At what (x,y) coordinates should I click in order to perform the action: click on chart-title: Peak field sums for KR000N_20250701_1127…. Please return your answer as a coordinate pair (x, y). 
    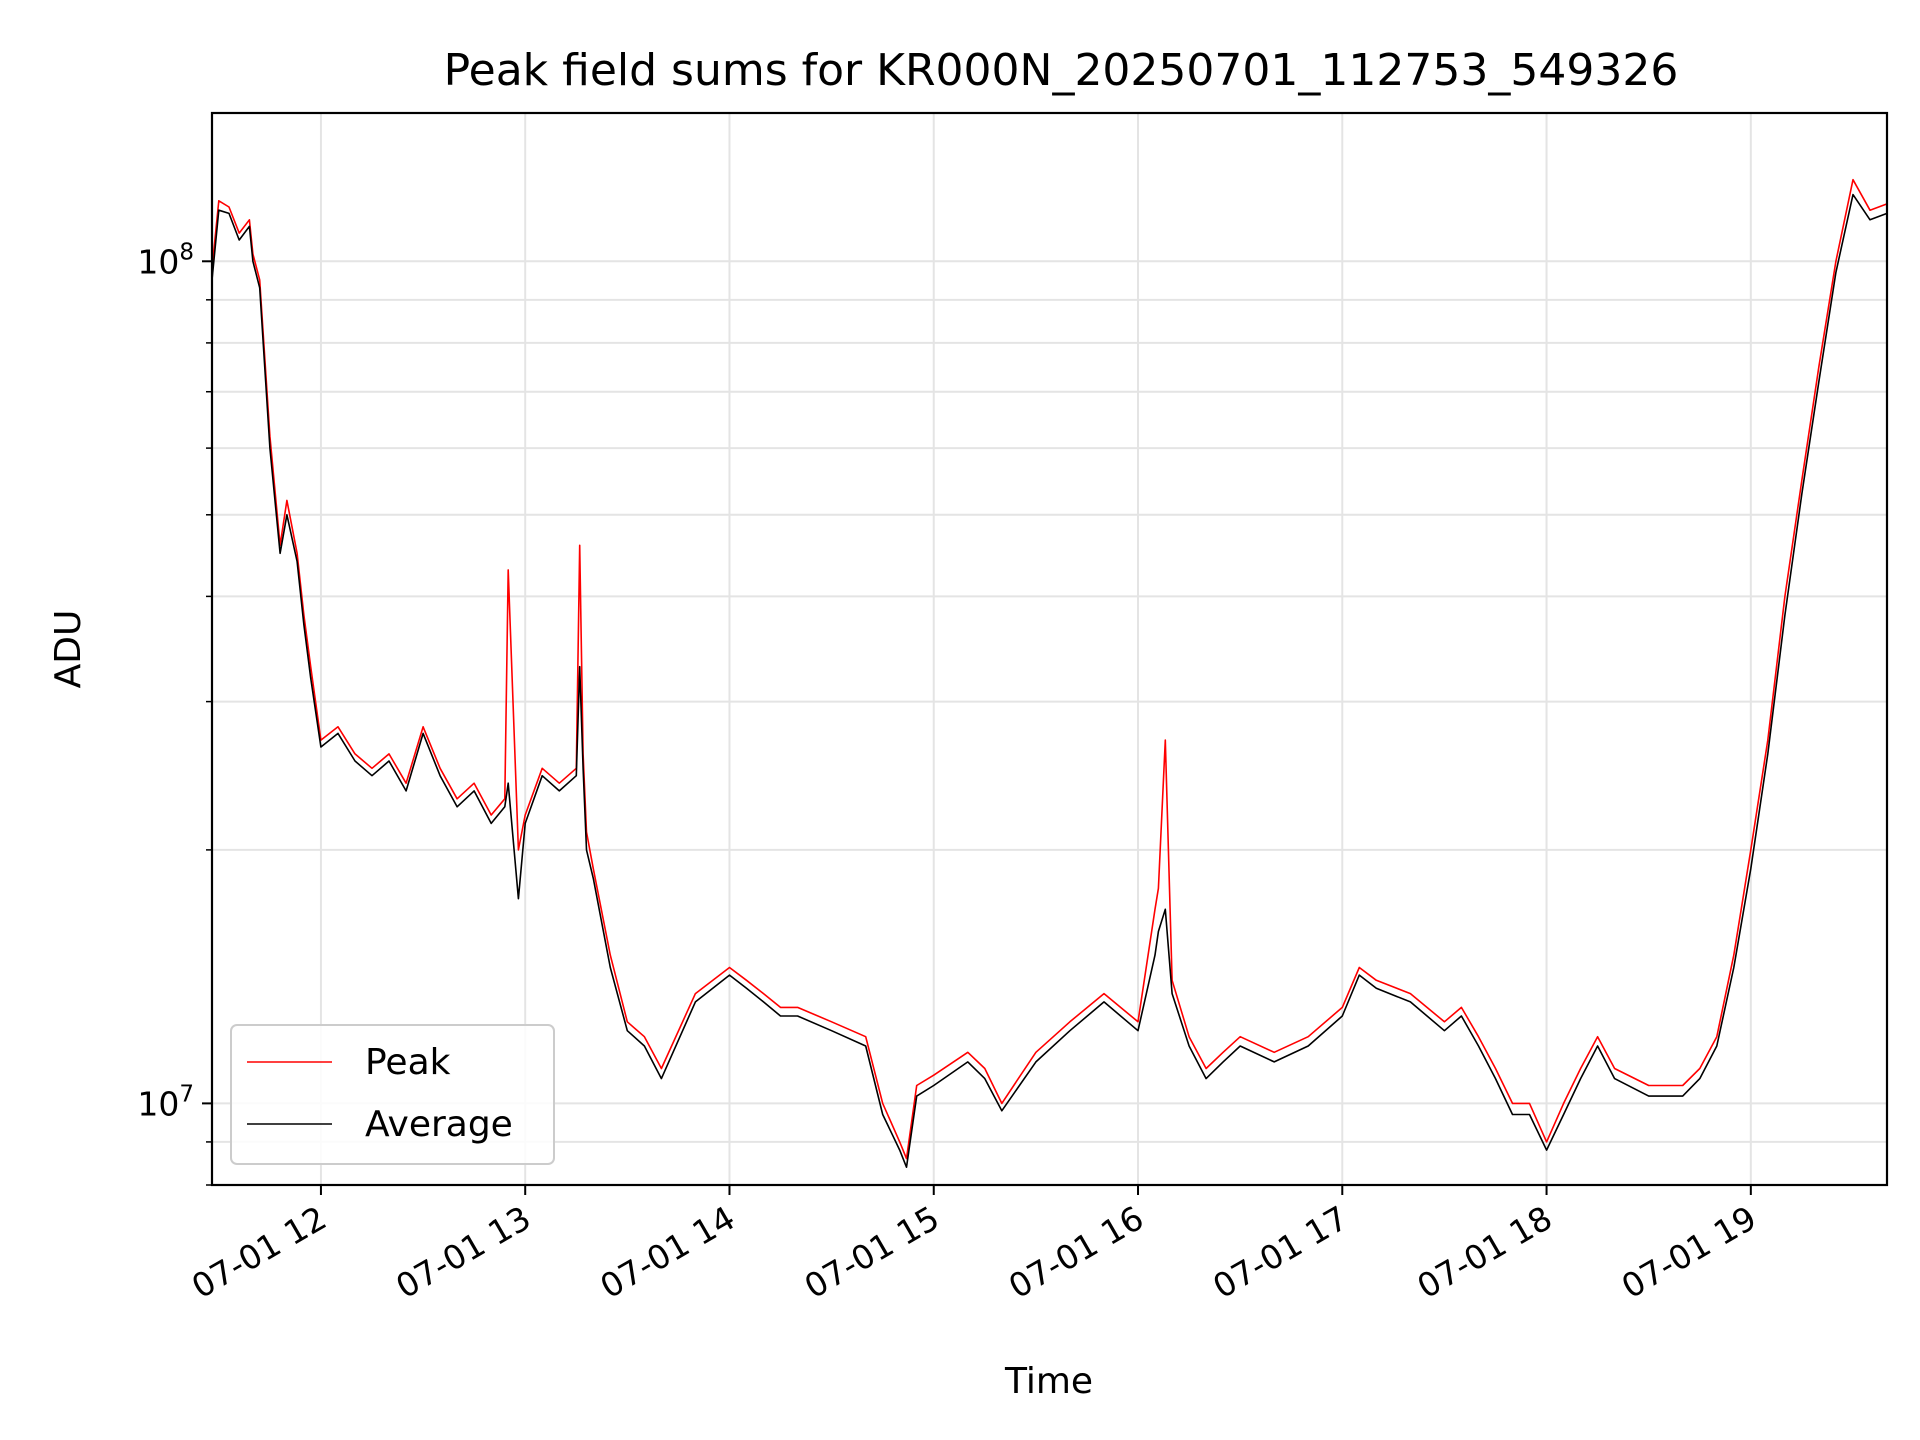
    Looking at the image, I should click on (1061, 70).